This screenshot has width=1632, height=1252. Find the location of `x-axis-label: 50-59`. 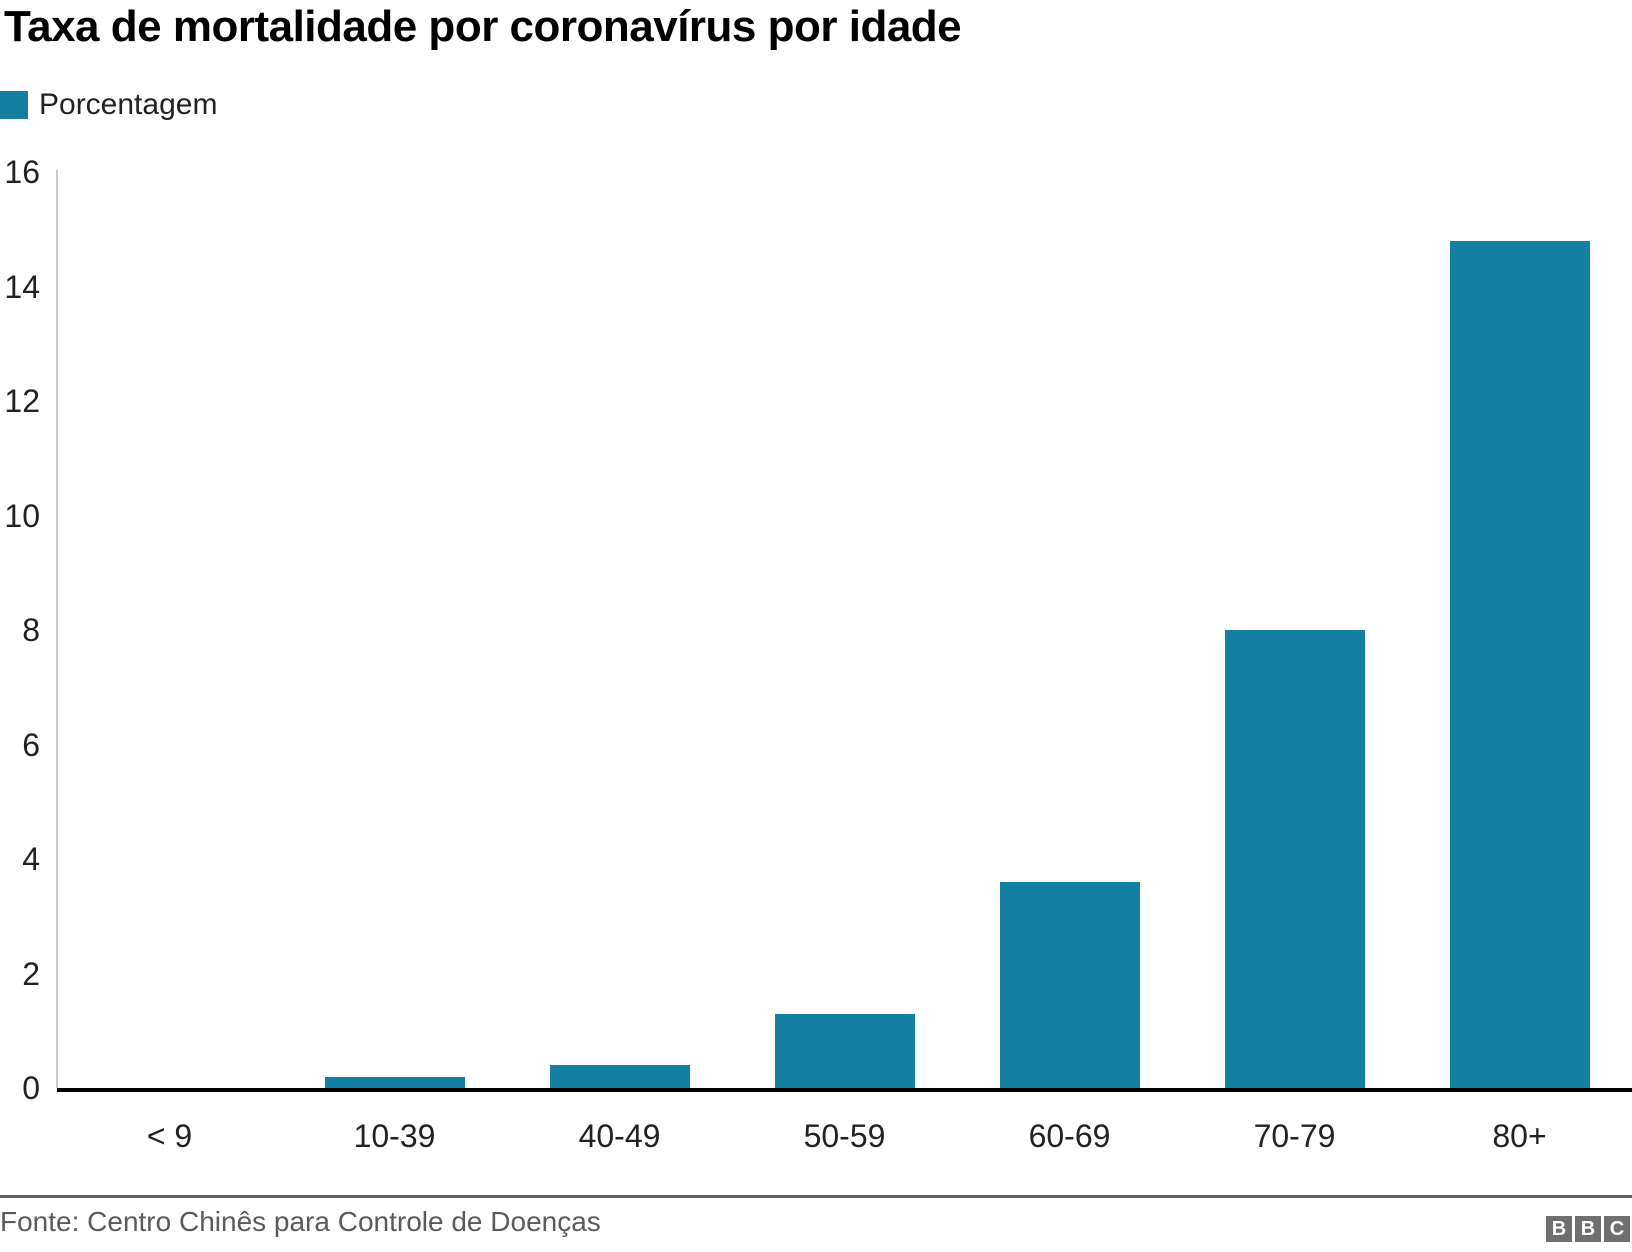

x-axis-label: 50-59 is located at coordinates (844, 1136).